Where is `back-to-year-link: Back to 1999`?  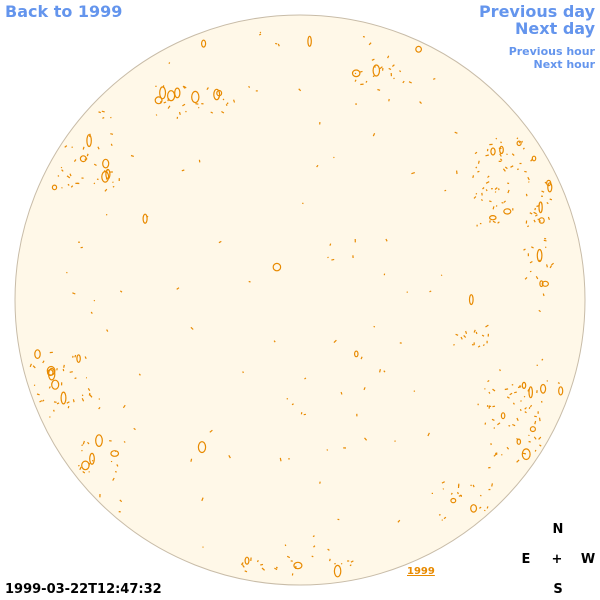 back-to-year-link: Back to 1999 is located at coordinates (64, 11).